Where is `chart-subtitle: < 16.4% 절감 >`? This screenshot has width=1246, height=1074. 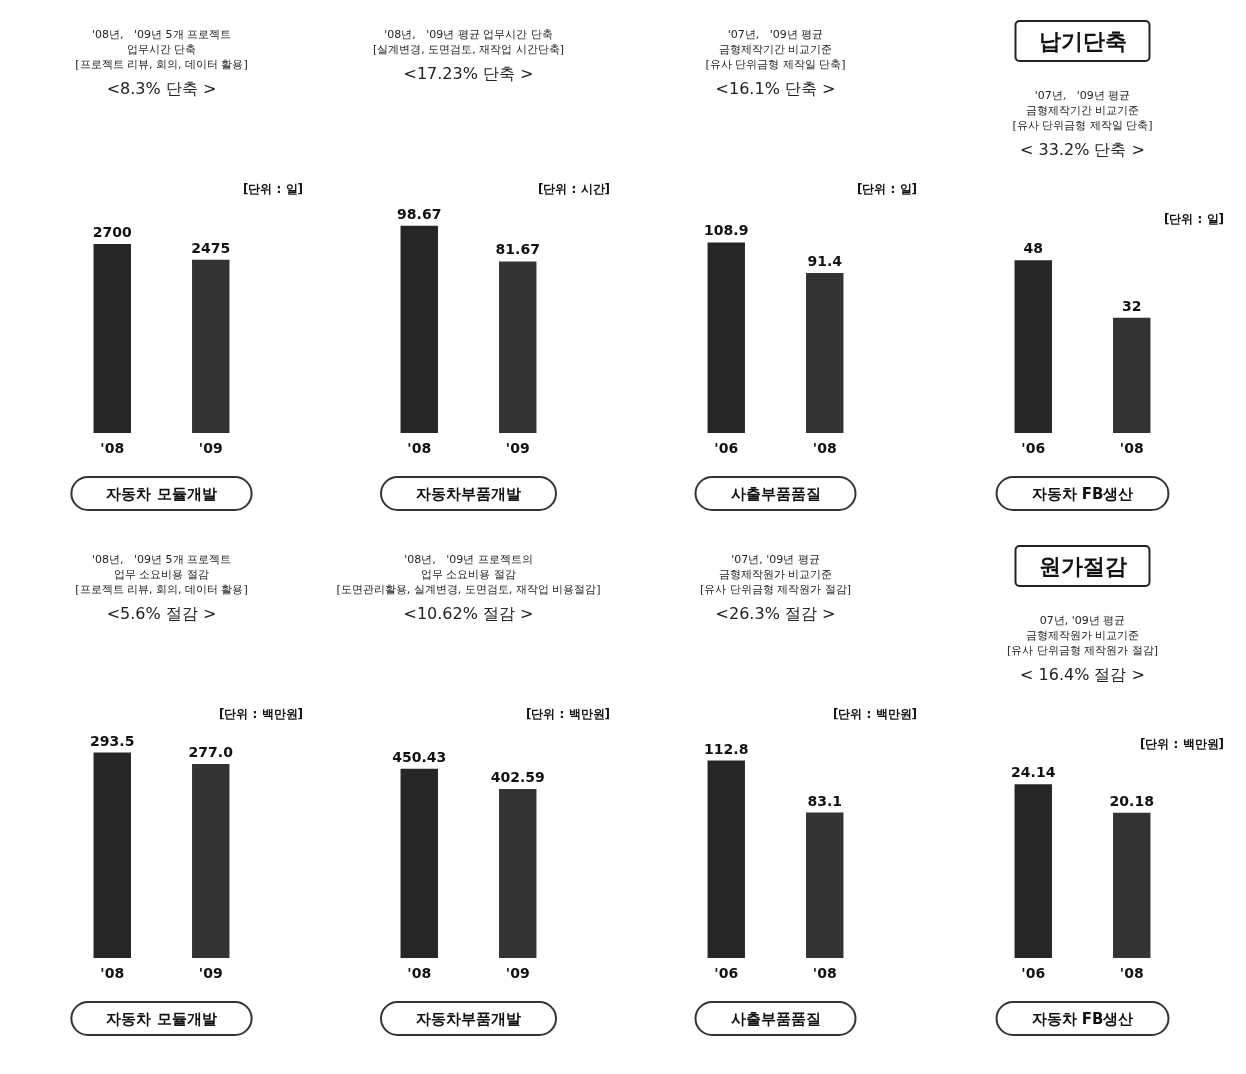
chart-subtitle: < 16.4% 절감 > is located at coordinates (1082, 674).